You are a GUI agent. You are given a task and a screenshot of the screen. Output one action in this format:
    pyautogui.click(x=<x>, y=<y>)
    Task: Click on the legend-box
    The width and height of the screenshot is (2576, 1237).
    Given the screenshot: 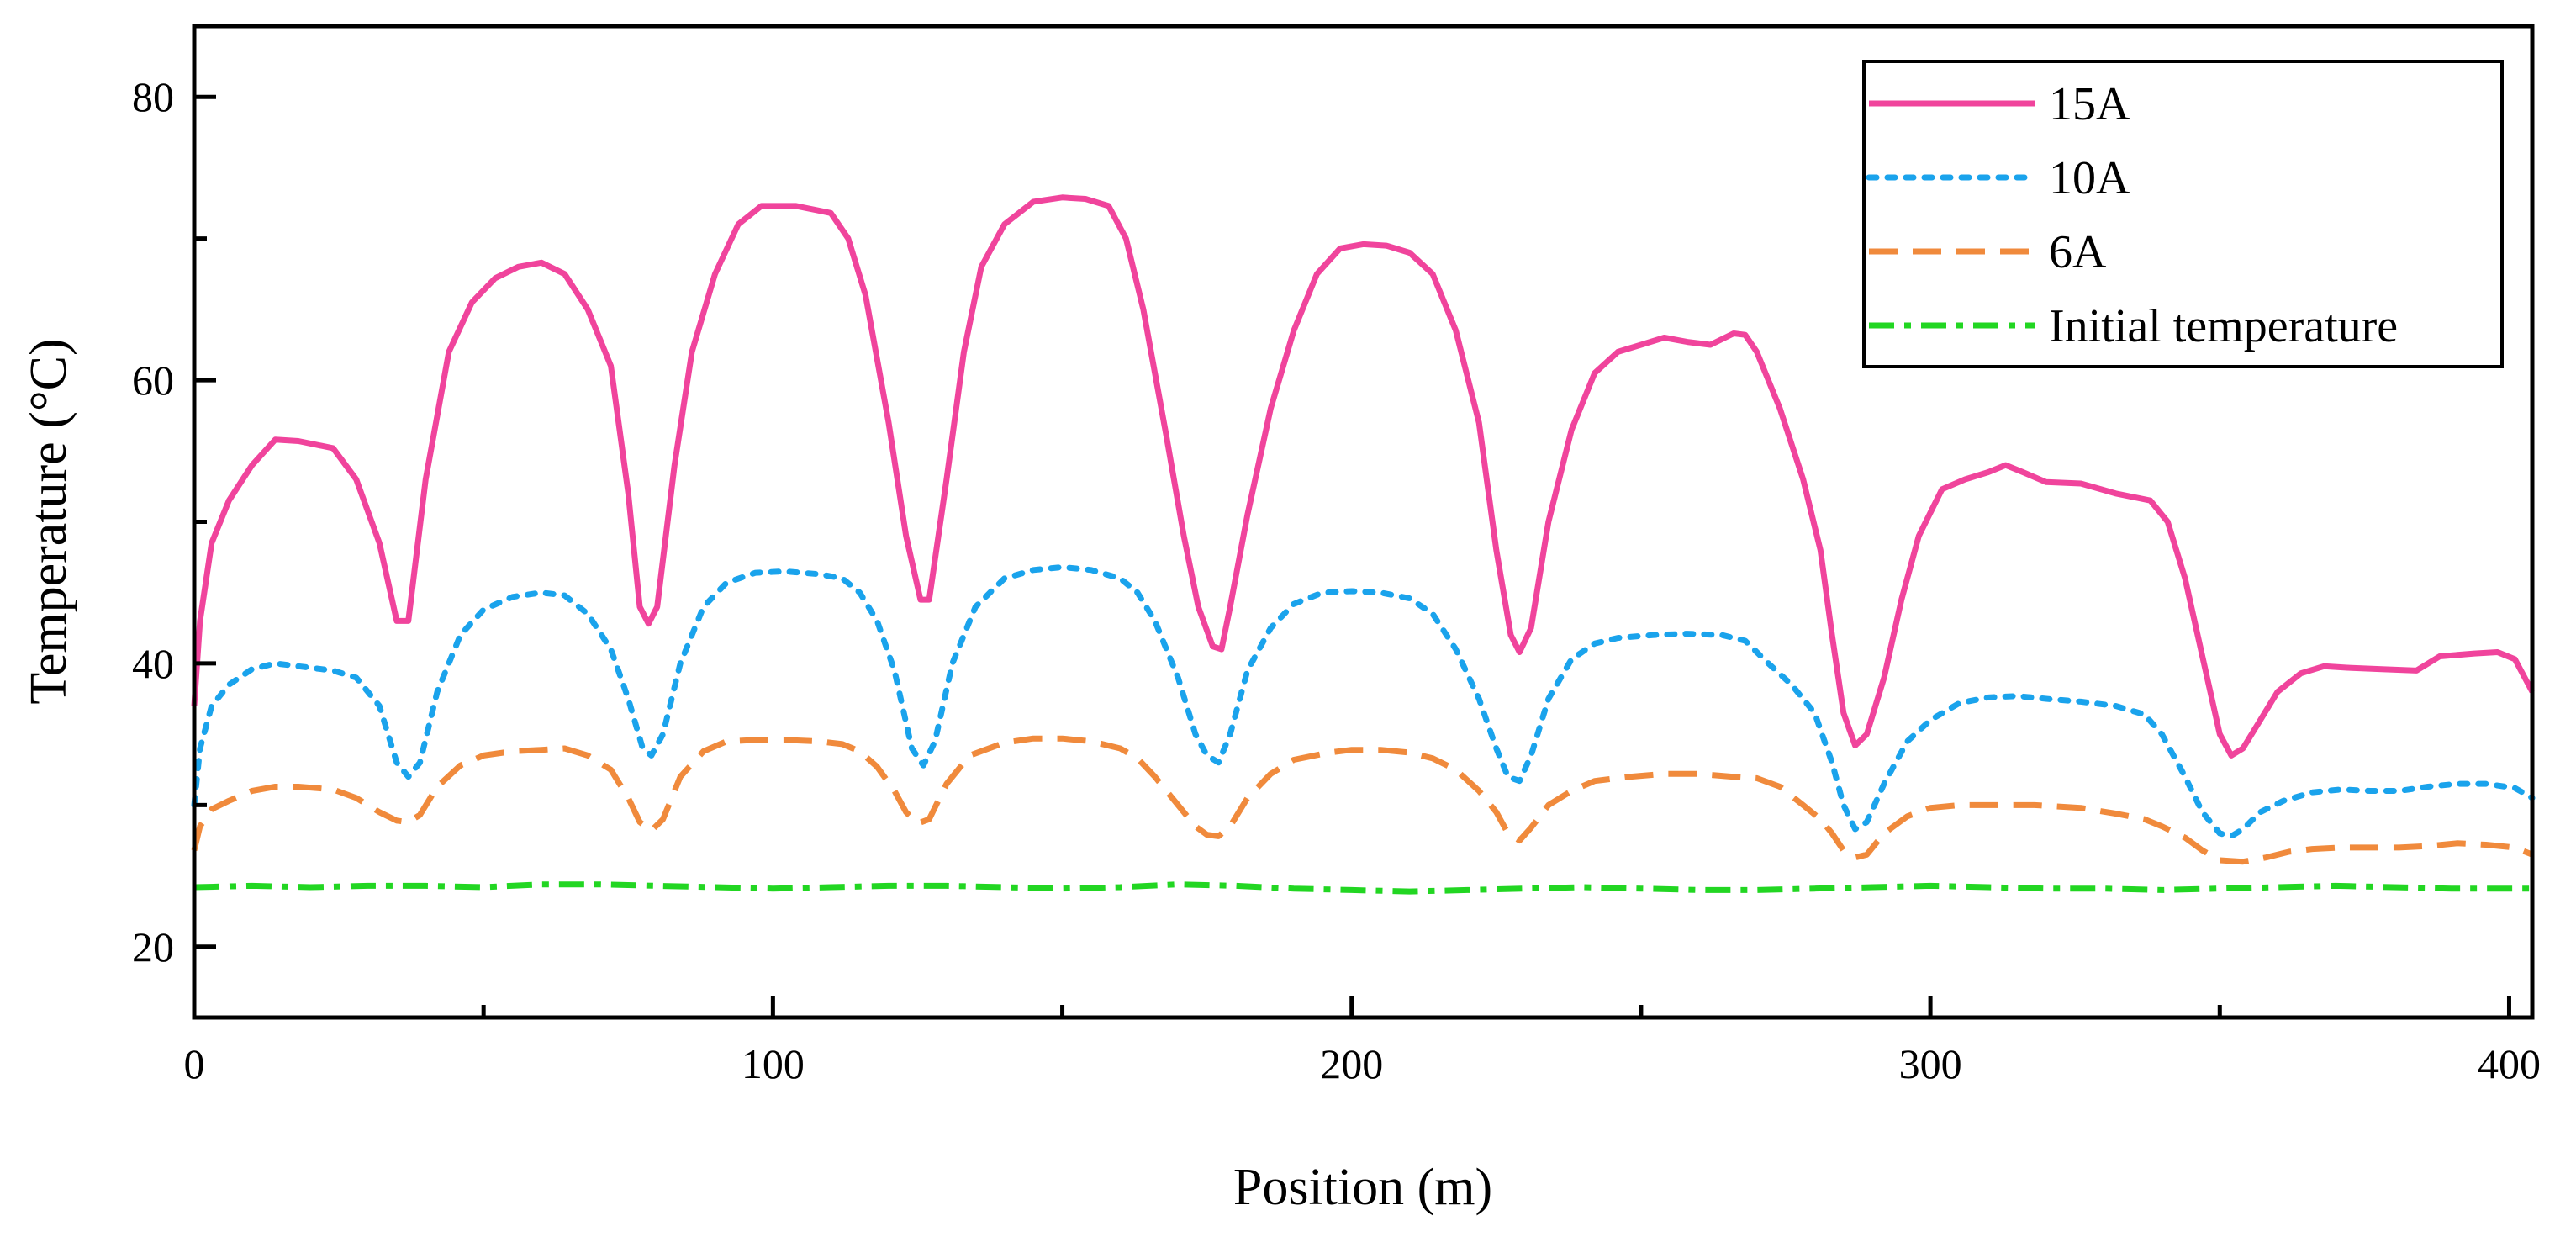 What is the action you would take?
    pyautogui.click(x=2183, y=214)
    